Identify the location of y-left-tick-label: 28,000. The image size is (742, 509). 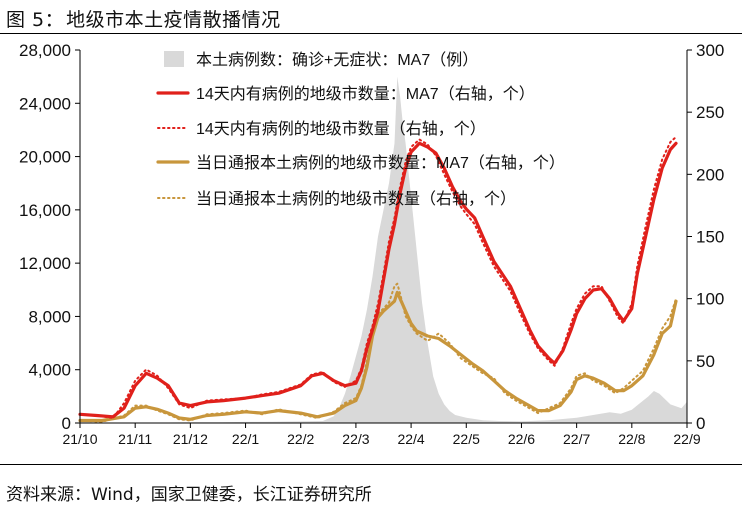
(45, 50).